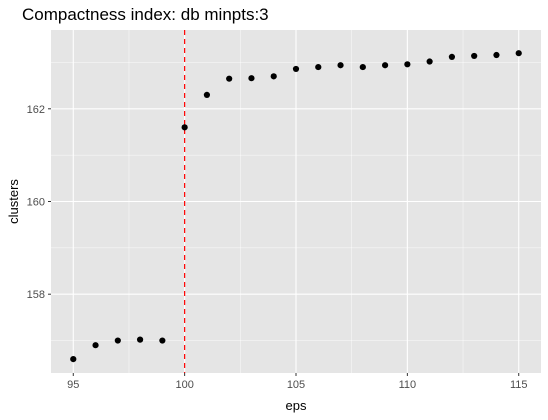  What do you see at coordinates (184, 385) in the screenshot?
I see `x-tick-label: 100` at bounding box center [184, 385].